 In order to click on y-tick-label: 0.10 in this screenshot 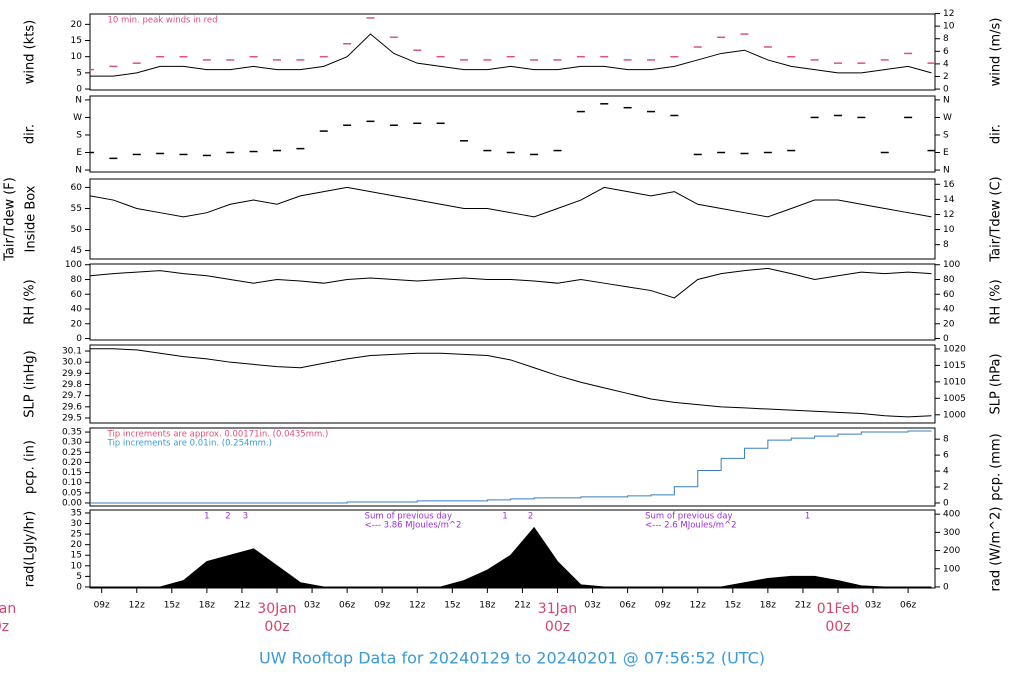, I will do `click(72, 483)`.